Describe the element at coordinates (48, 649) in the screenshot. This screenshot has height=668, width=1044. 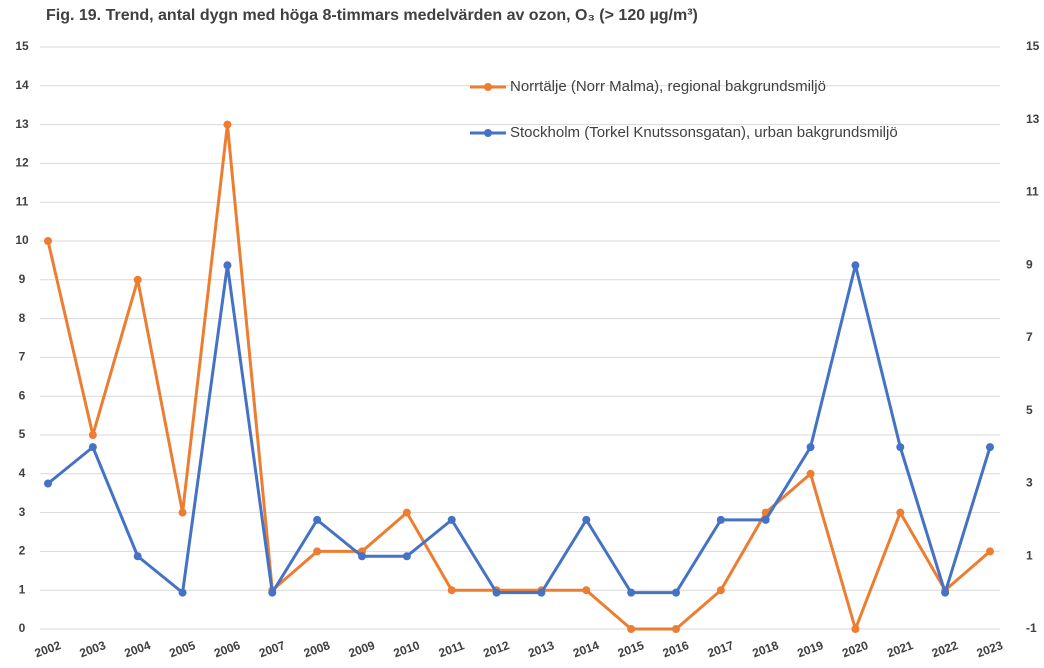
I see `x-tick-label: 2002` at that location.